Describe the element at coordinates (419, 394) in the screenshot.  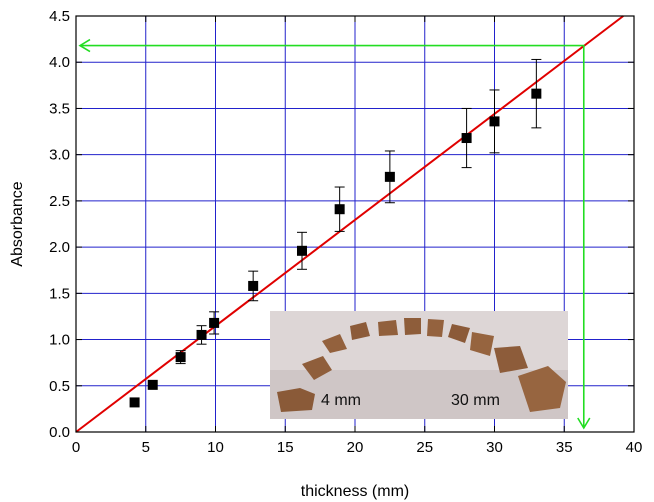
I see `inset-floor` at that location.